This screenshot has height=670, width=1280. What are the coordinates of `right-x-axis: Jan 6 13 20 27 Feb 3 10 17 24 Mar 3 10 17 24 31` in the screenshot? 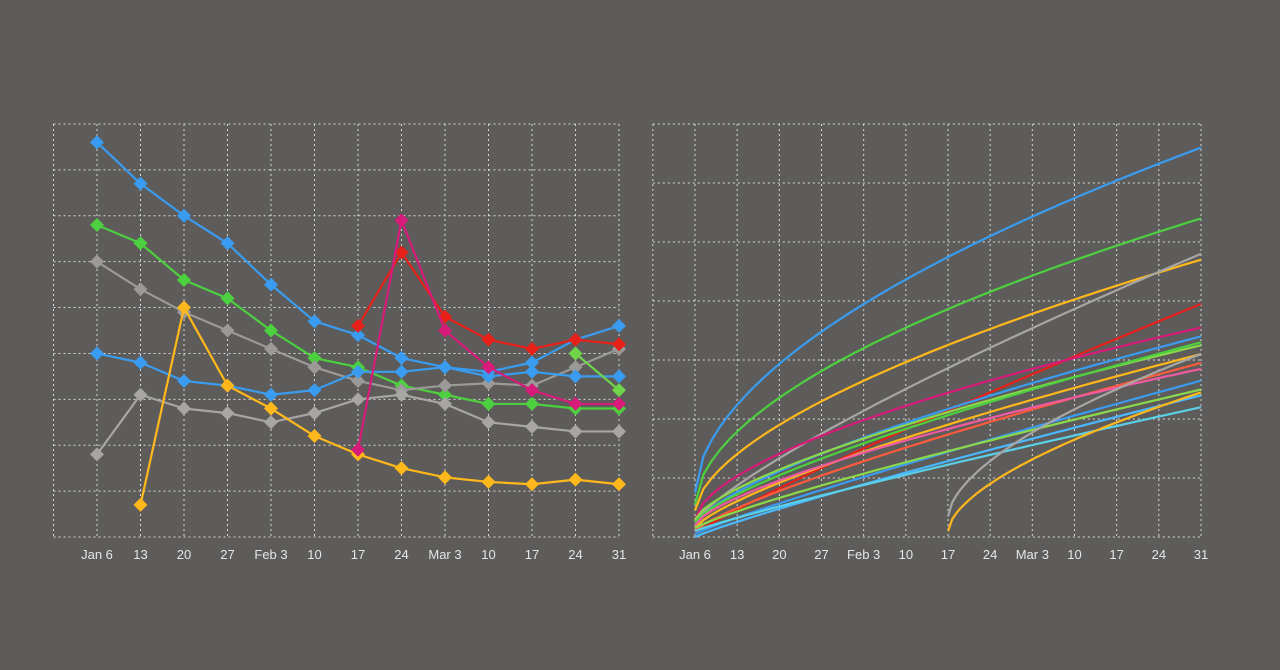 It's located at (943, 554).